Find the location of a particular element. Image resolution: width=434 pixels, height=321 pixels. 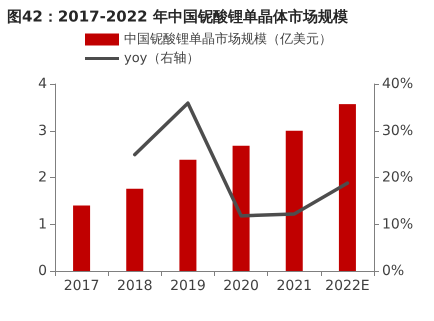

x-tick-label: 2019 is located at coordinates (188, 286).